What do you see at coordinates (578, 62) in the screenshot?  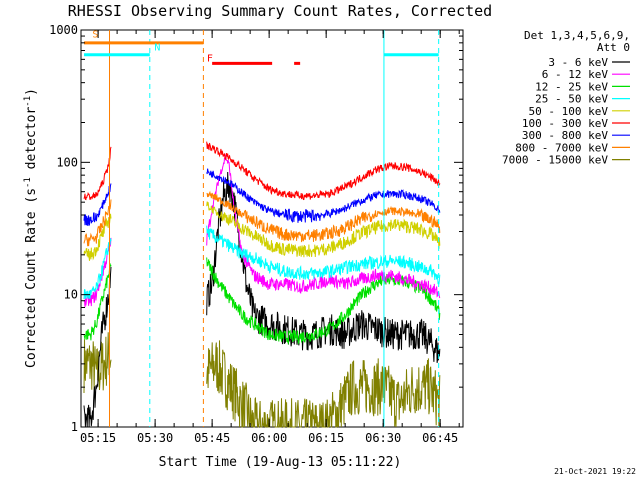 I see `legend-label: 3 - 6 keV` at bounding box center [578, 62].